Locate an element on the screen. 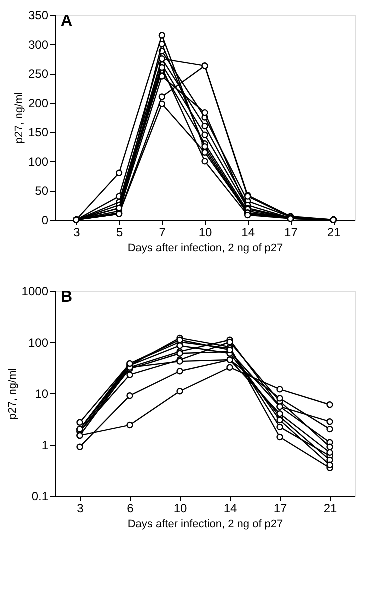  y-tick-label: 250 is located at coordinates (38, 74).